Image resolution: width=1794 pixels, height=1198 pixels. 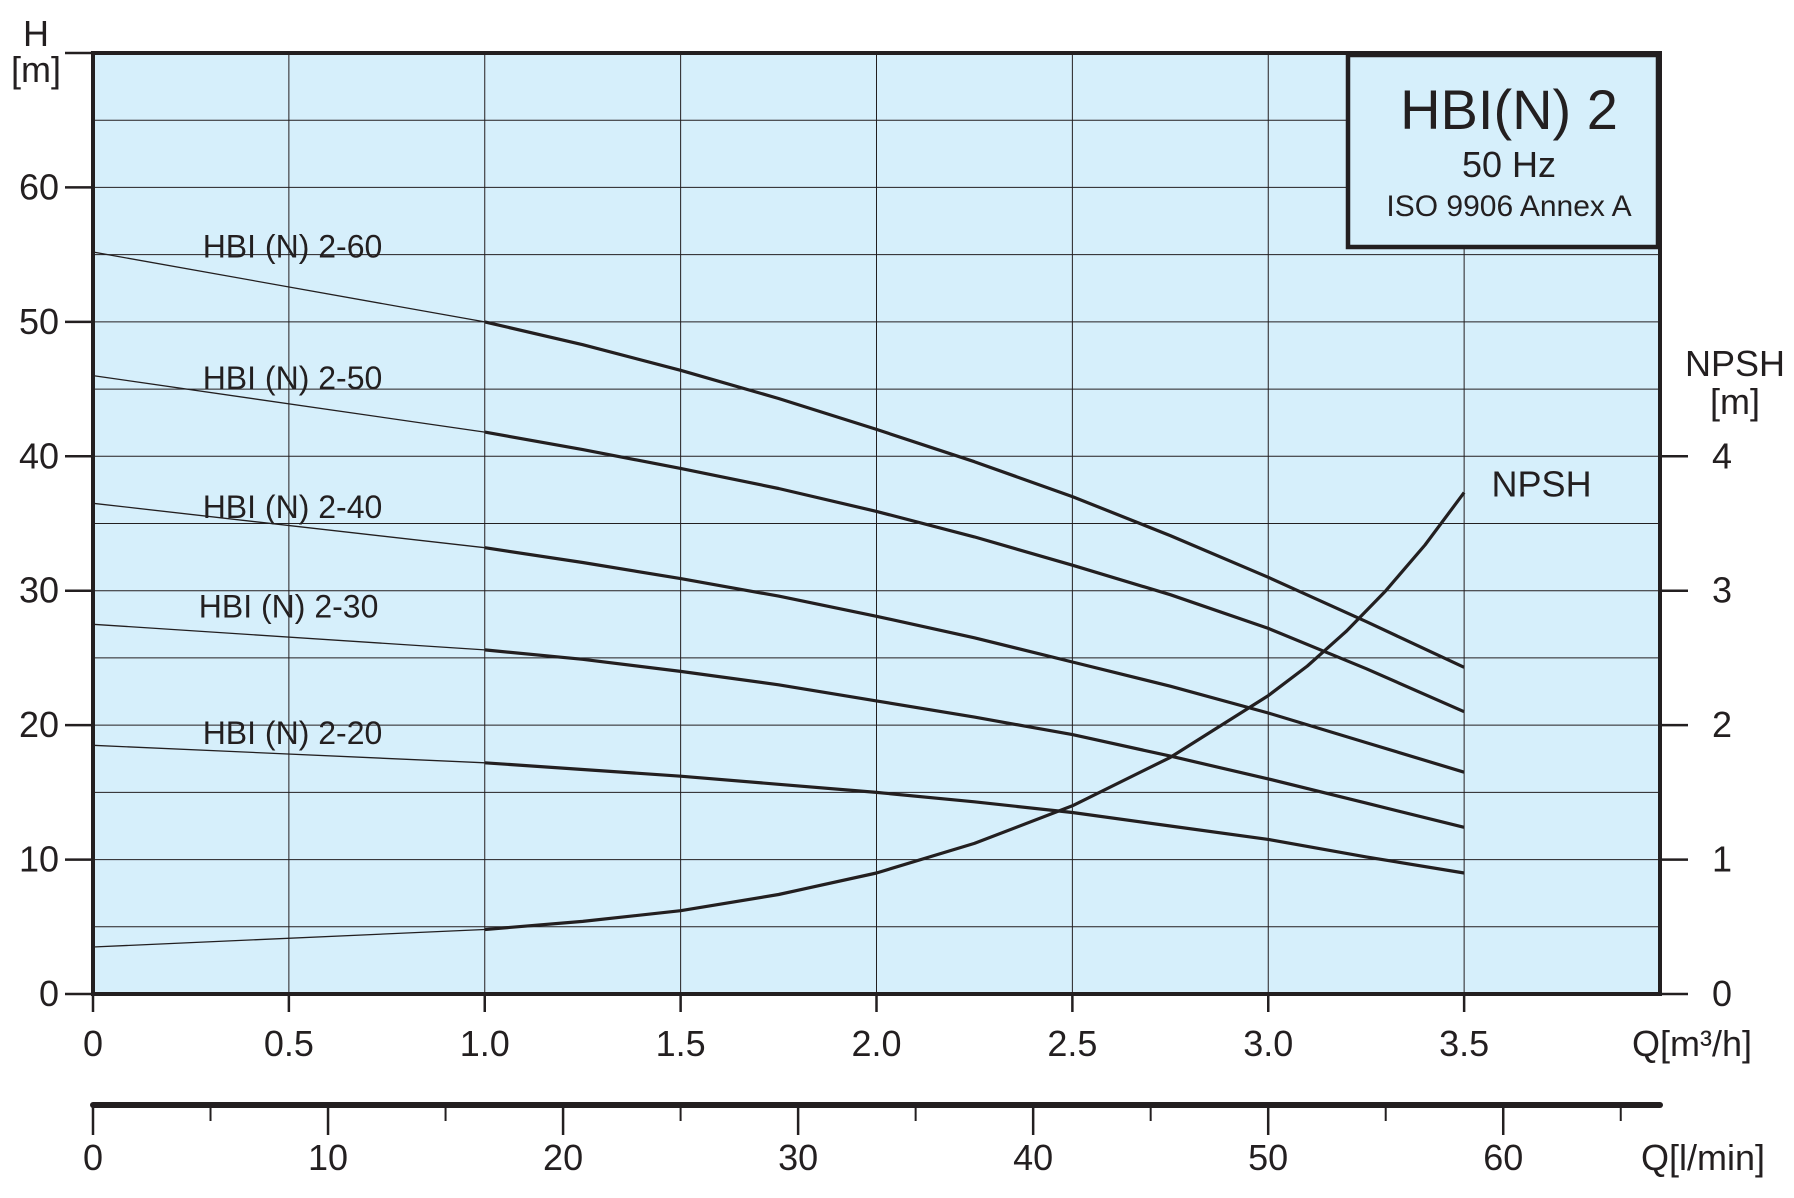 What do you see at coordinates (1722, 859) in the screenshot?
I see `y2-tick-label: 1` at bounding box center [1722, 859].